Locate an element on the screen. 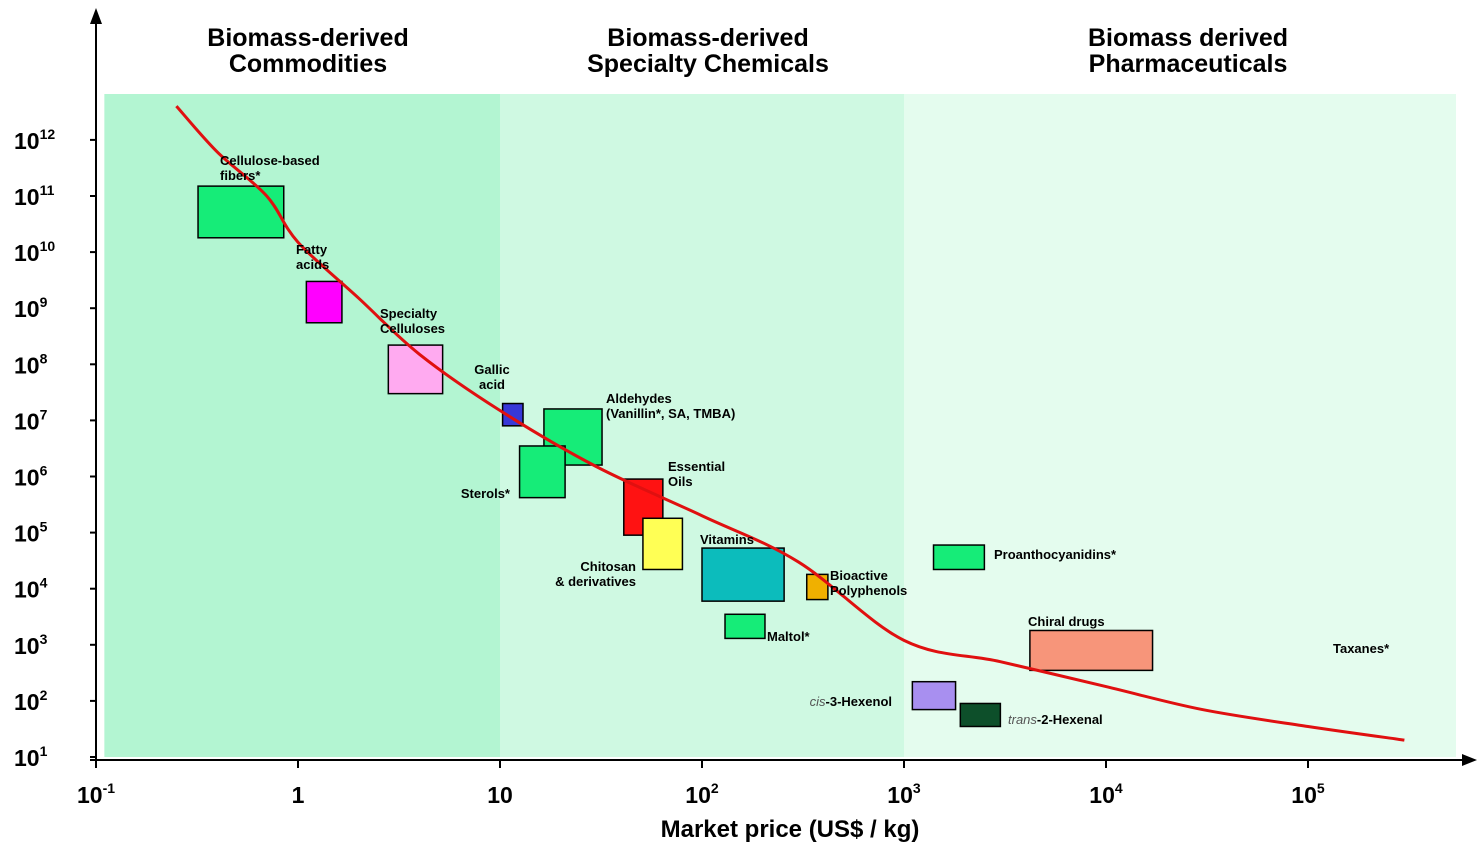 The height and width of the screenshot is (845, 1479). y-axis-arrow is located at coordinates (96, 16).